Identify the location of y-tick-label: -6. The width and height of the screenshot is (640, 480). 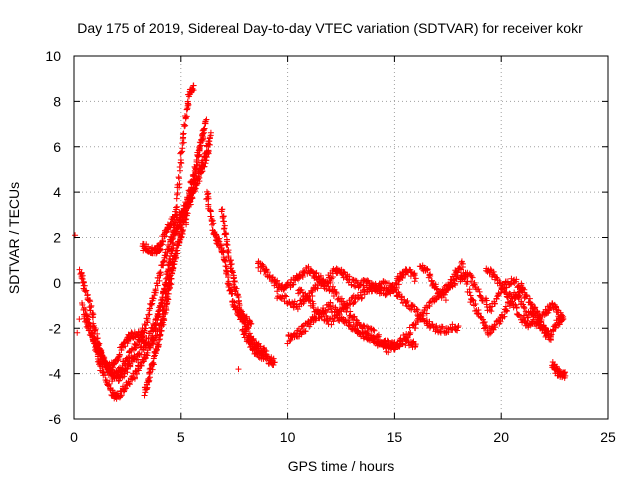
(55, 419).